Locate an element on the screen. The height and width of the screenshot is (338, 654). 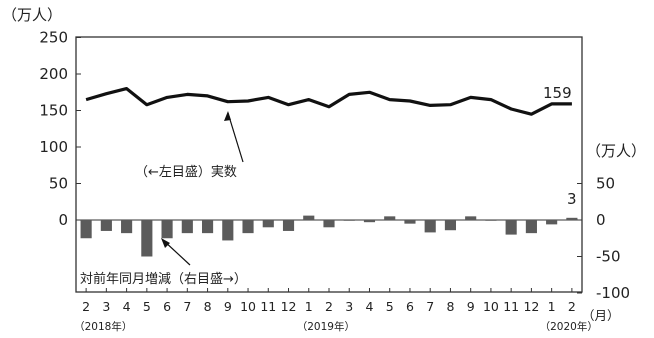
right-tick-label: 50 is located at coordinates (605, 184).